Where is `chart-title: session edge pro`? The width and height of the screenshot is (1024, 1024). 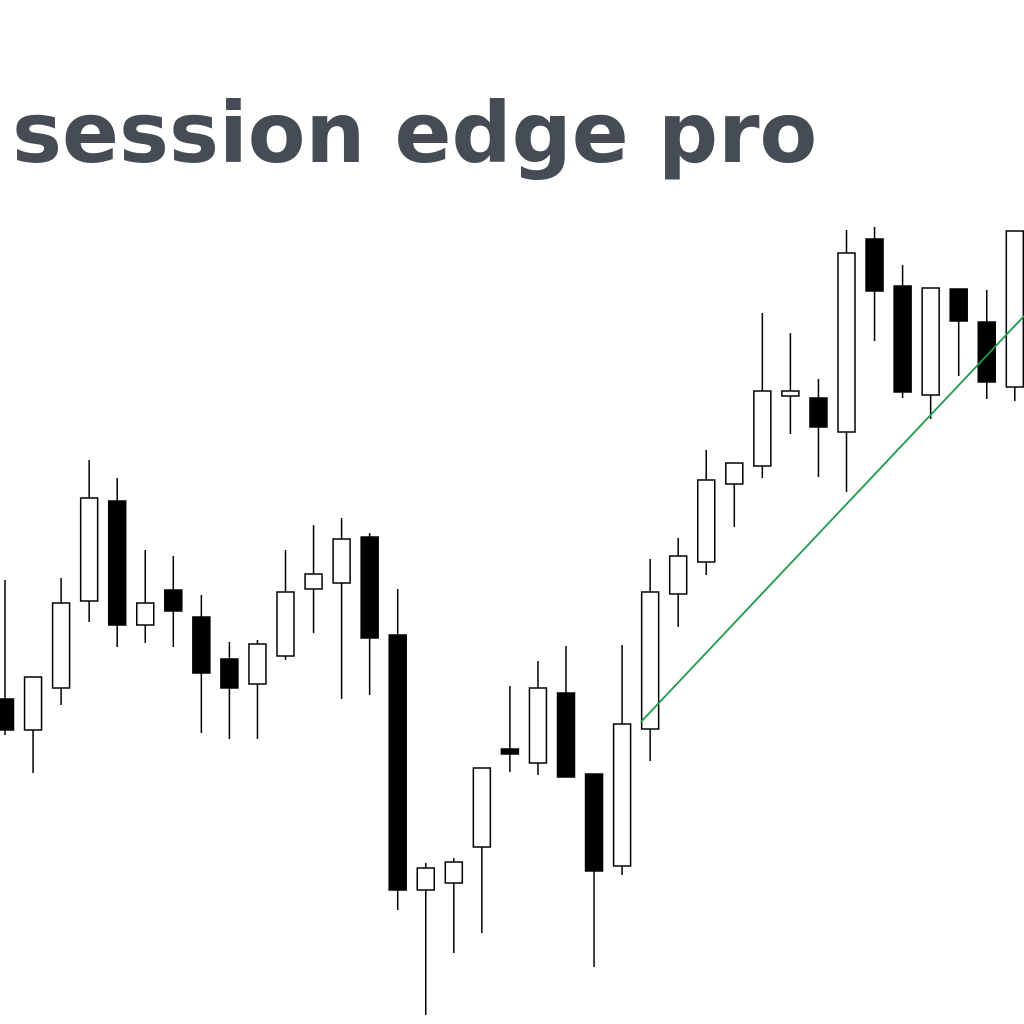 chart-title: session edge pro is located at coordinates (414, 133).